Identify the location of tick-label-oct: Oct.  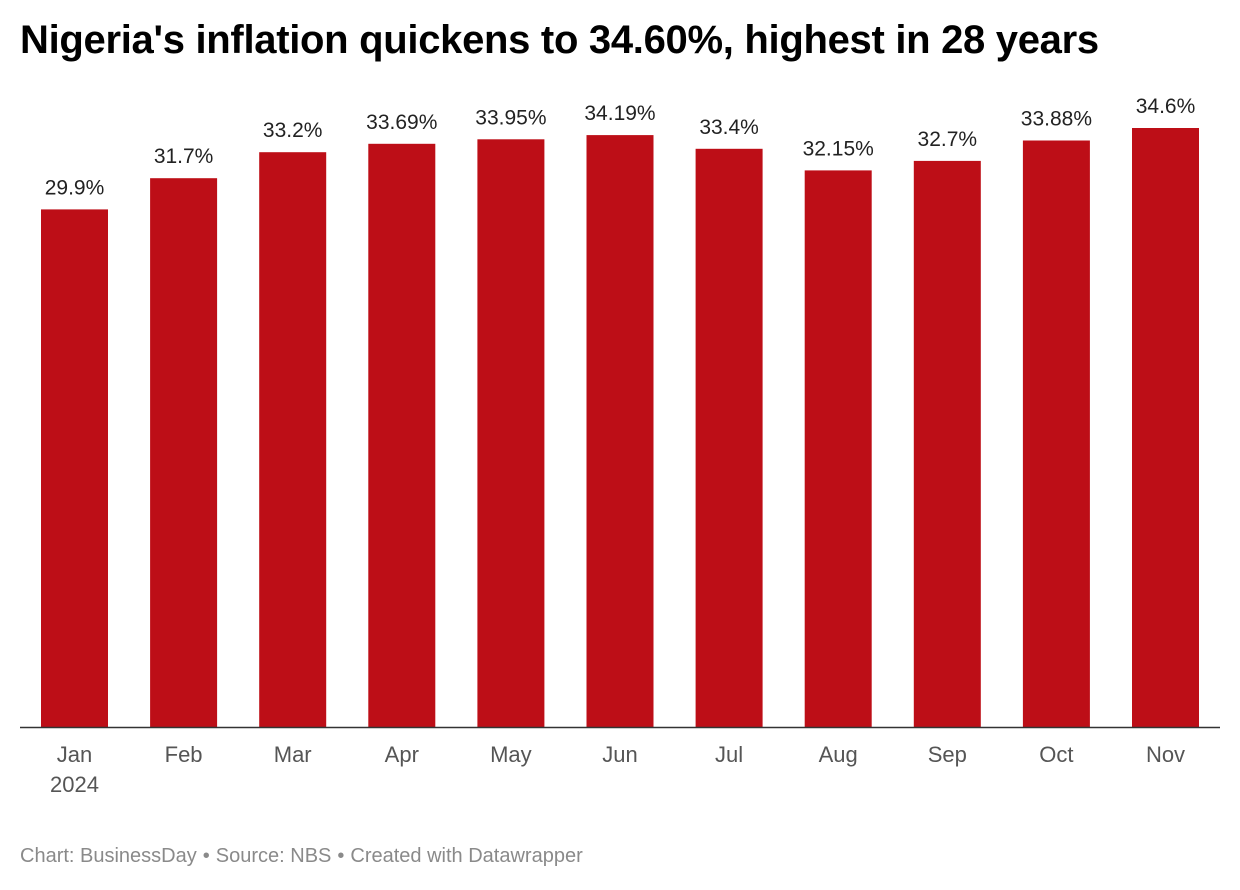
(1056, 754).